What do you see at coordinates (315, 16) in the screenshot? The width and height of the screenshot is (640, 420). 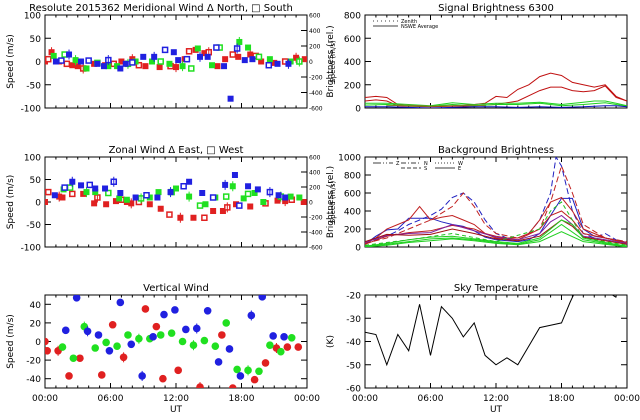 I see `right-y-tick-label: 600` at bounding box center [315, 16].